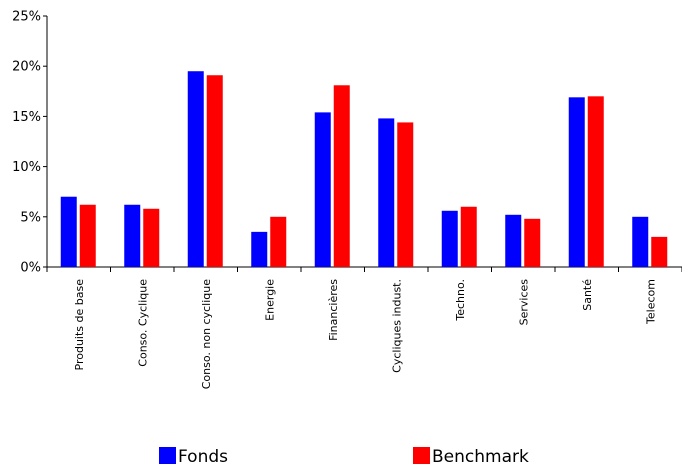  Describe the element at coordinates (30, 268) in the screenshot. I see `y-tick-label: 0%` at that location.